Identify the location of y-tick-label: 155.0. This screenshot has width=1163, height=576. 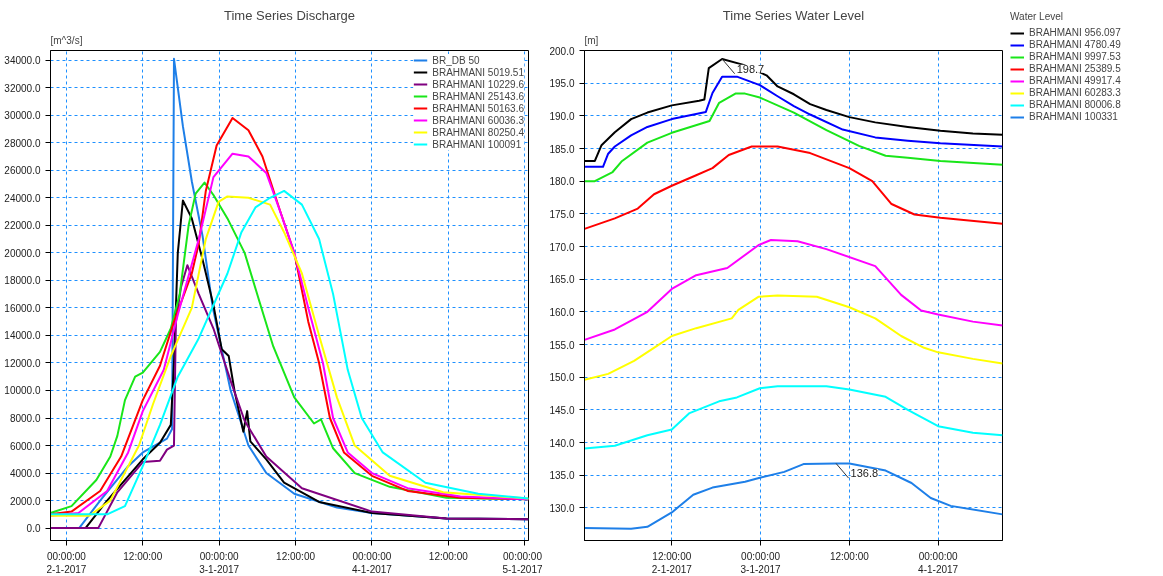
(562, 345).